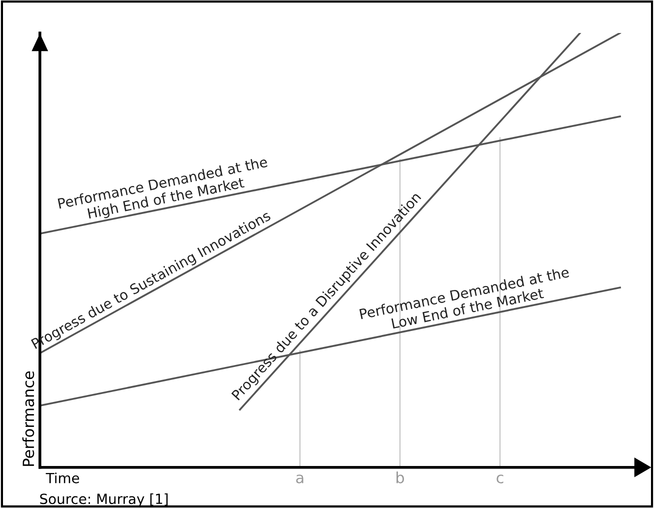  Describe the element at coordinates (104, 500) in the screenshot. I see `source-note: Source: Murray [1]` at that location.